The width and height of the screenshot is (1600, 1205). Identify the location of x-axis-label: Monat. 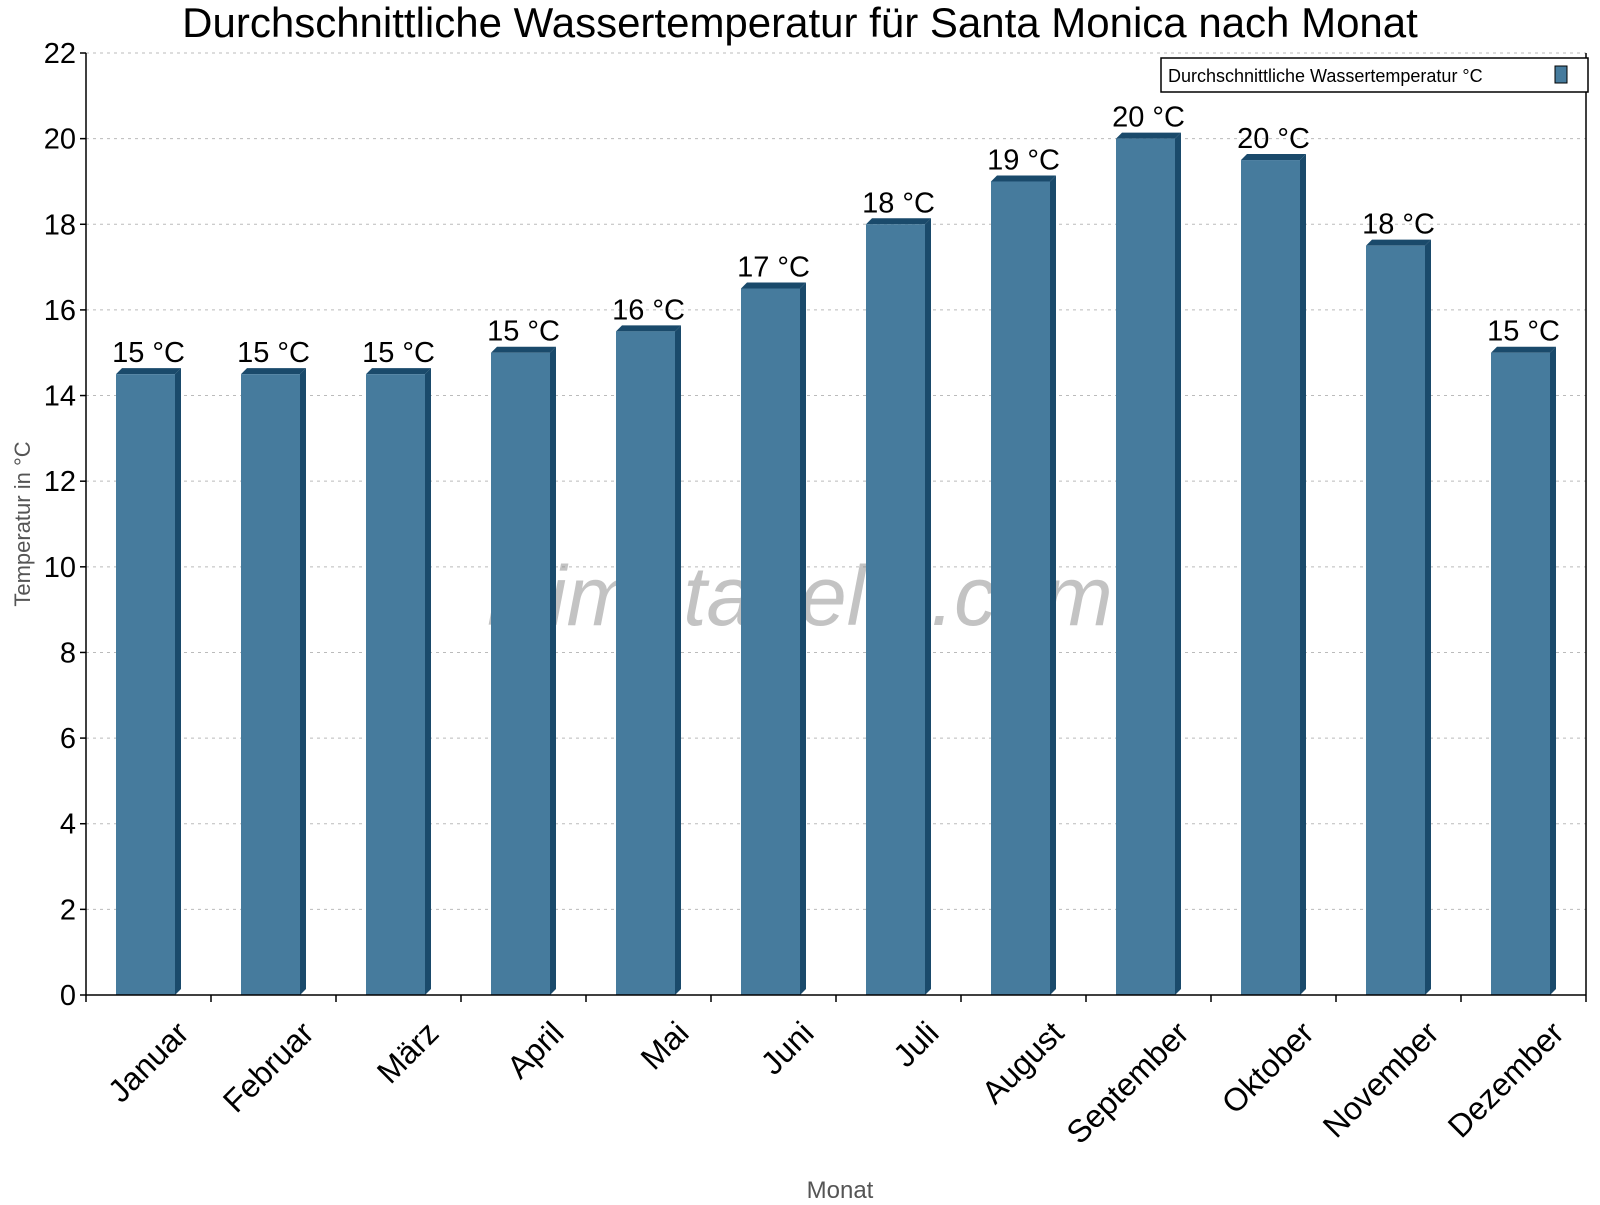
(840, 1188).